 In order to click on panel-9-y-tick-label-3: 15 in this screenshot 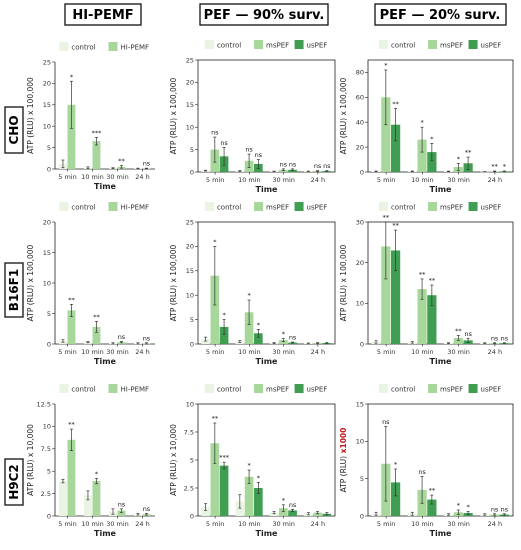, I will do `click(360, 404)`.